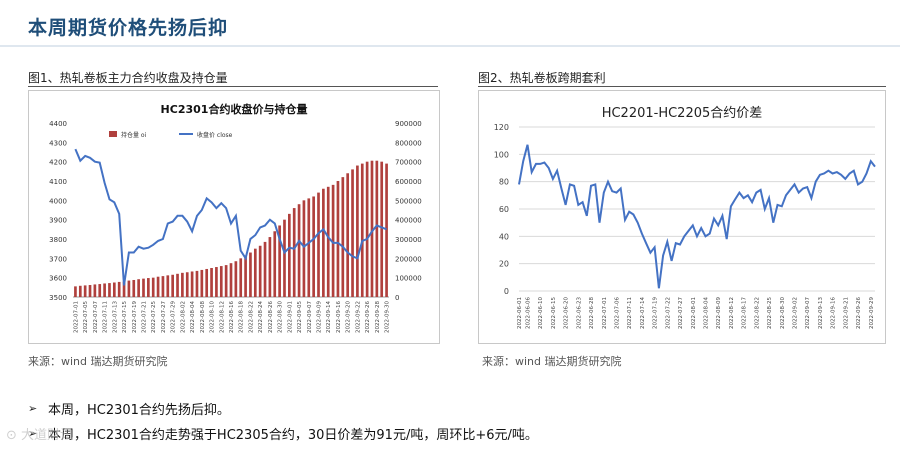 This screenshot has height=449, width=900. I want to click on chart2-y-tick-label: 80, so click(504, 182).